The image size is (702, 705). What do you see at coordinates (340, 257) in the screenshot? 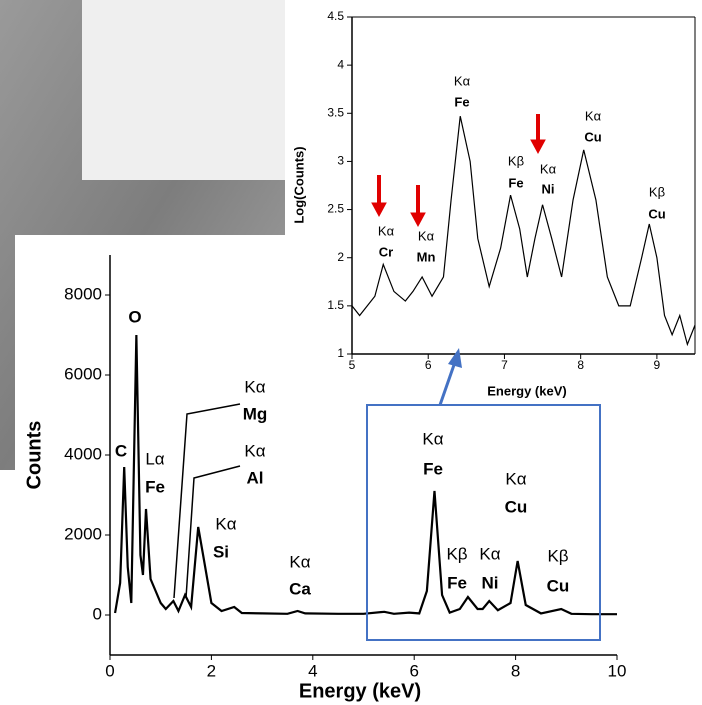
I see `y-tick-label: 2` at bounding box center [340, 257].